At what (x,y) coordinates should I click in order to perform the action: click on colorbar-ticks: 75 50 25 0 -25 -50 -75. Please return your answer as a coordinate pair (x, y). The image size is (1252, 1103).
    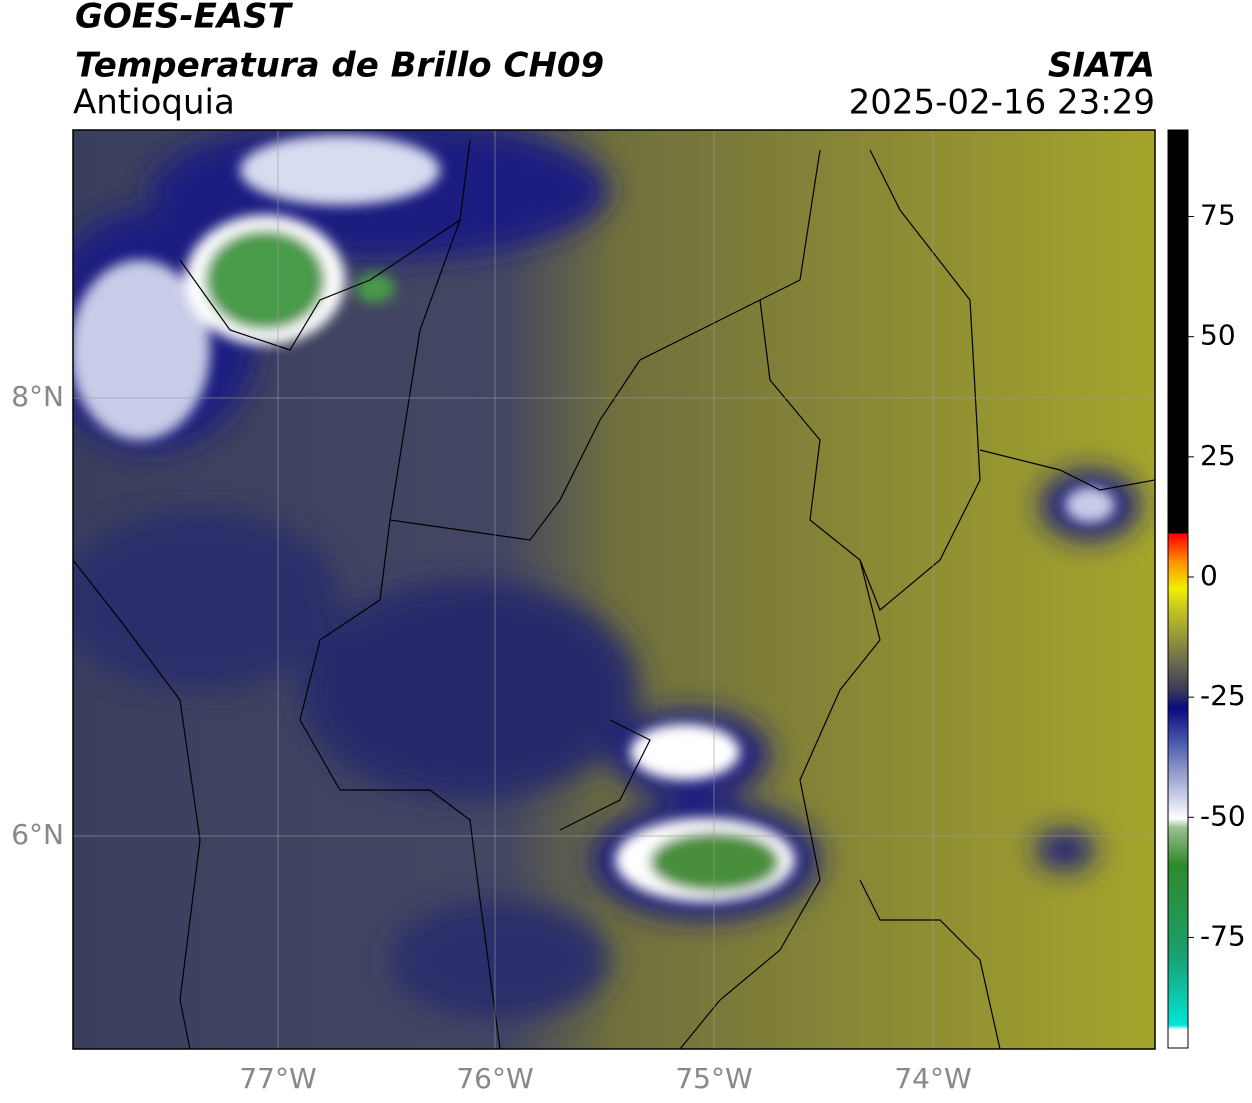
    Looking at the image, I should click on (1217, 575).